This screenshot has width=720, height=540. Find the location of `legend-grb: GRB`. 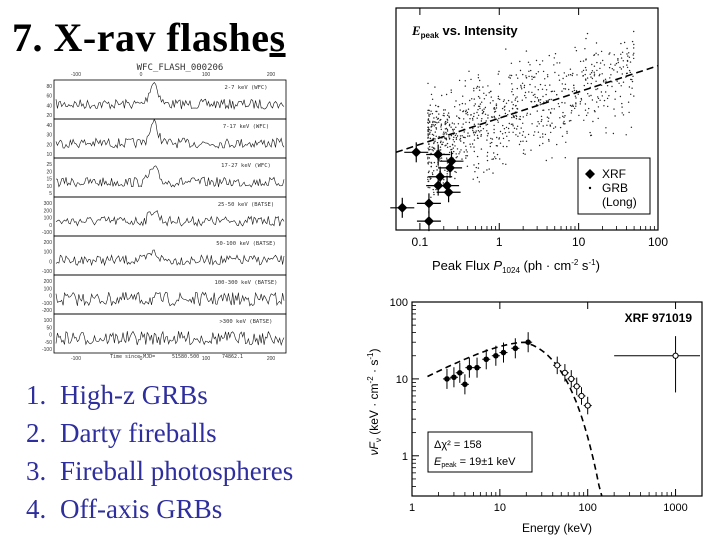

legend-grb: GRB is located at coordinates (615, 188).